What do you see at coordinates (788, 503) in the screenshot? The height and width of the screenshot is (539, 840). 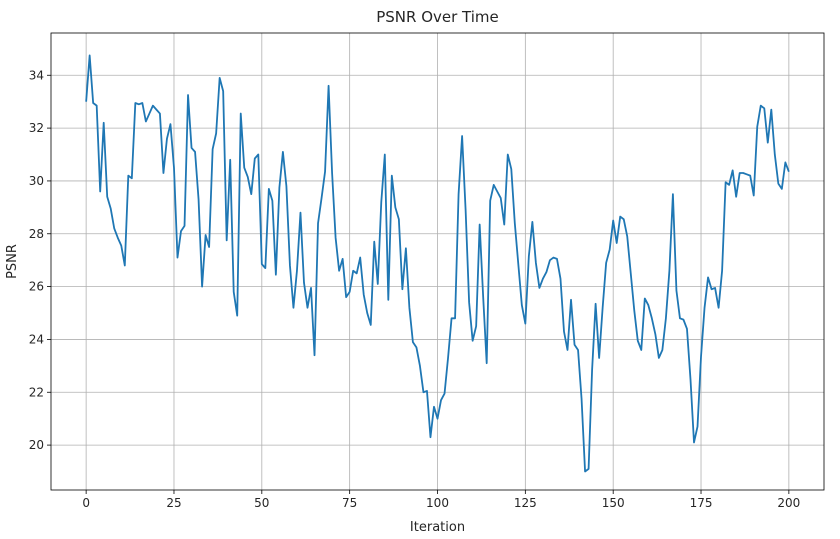 I see `x-tick-label: 200` at bounding box center [788, 503].